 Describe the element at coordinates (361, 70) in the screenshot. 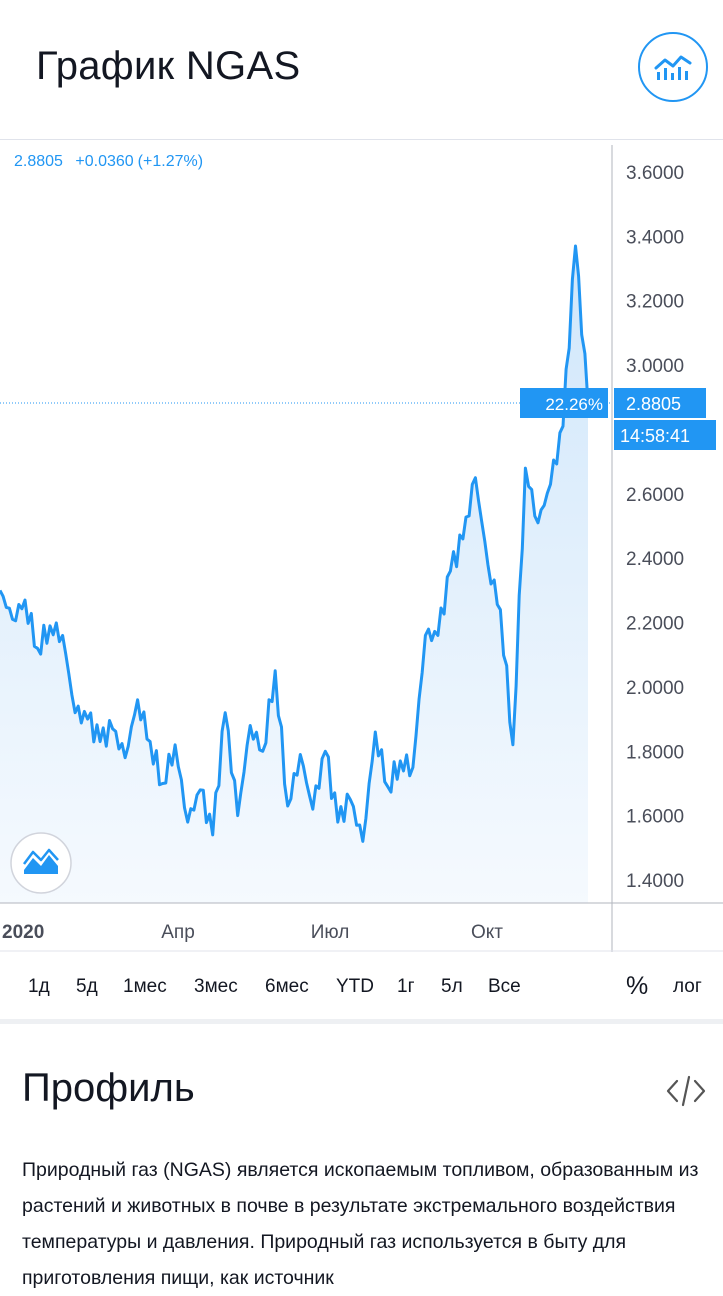

I see `header: График NGAS` at that location.